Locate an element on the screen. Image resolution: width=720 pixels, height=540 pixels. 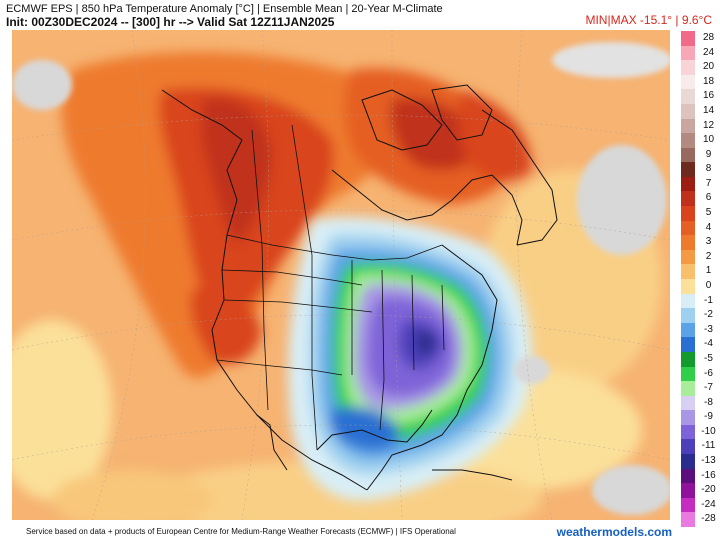
legend-row: -4 is located at coordinates (700, 344).